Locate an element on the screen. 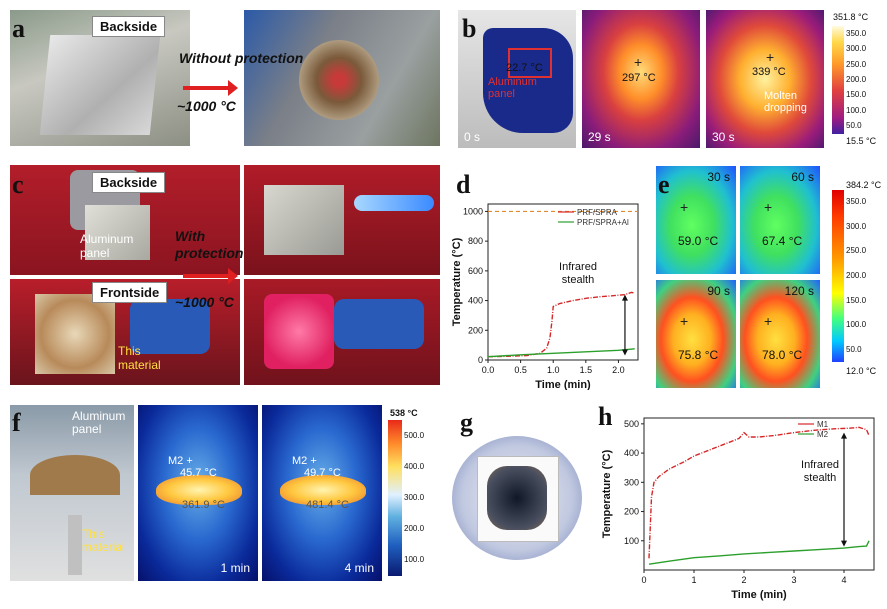  legend-label: M1 is located at coordinates (823, 424).